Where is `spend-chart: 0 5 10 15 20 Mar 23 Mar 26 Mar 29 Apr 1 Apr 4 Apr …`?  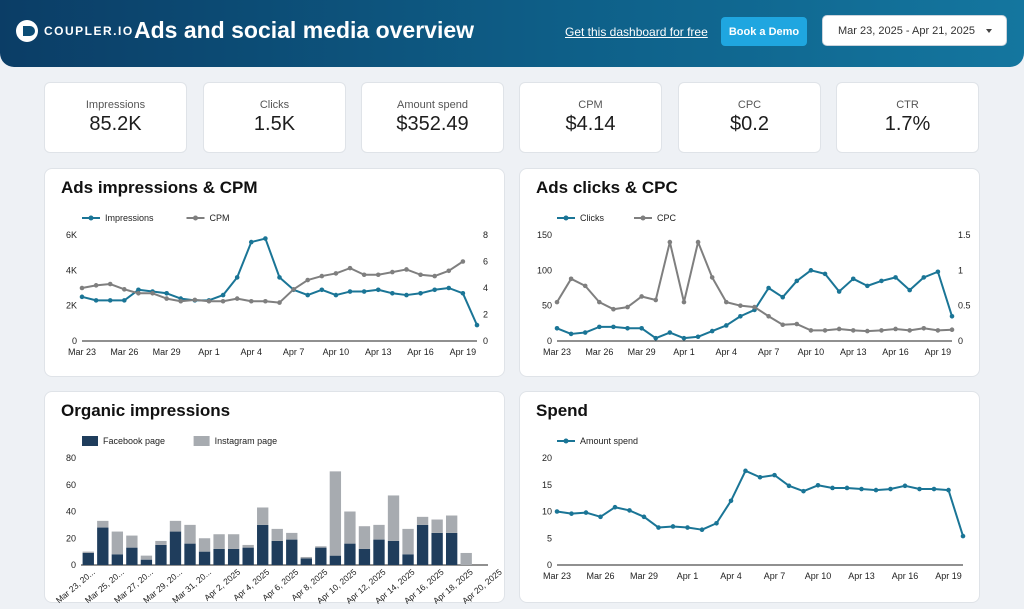
spend-chart: 0 5 10 15 20 Mar 23 Mar 26 Mar 29 Apr 1 Apr 4 Apr … is located at coordinates (754, 508).